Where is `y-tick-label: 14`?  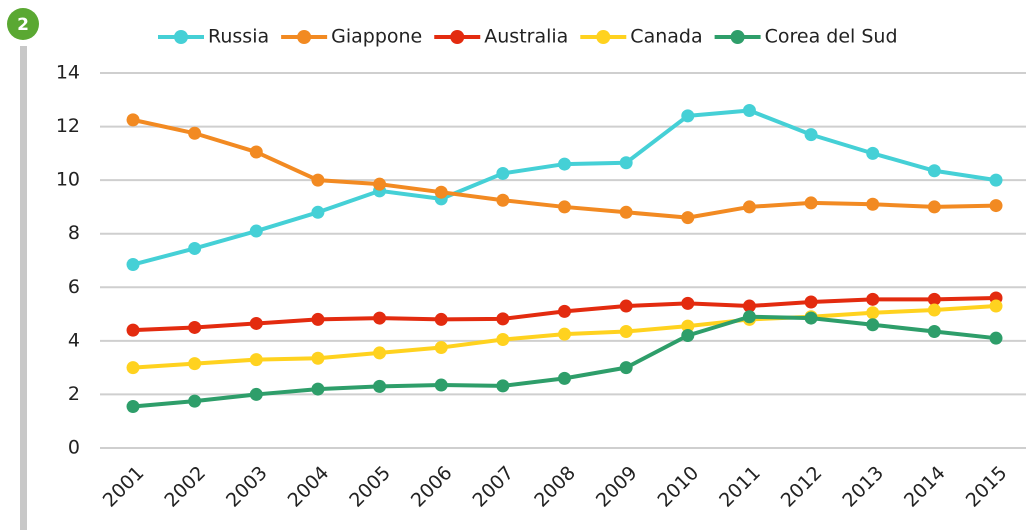 y-tick-label: 14 is located at coordinates (68, 73).